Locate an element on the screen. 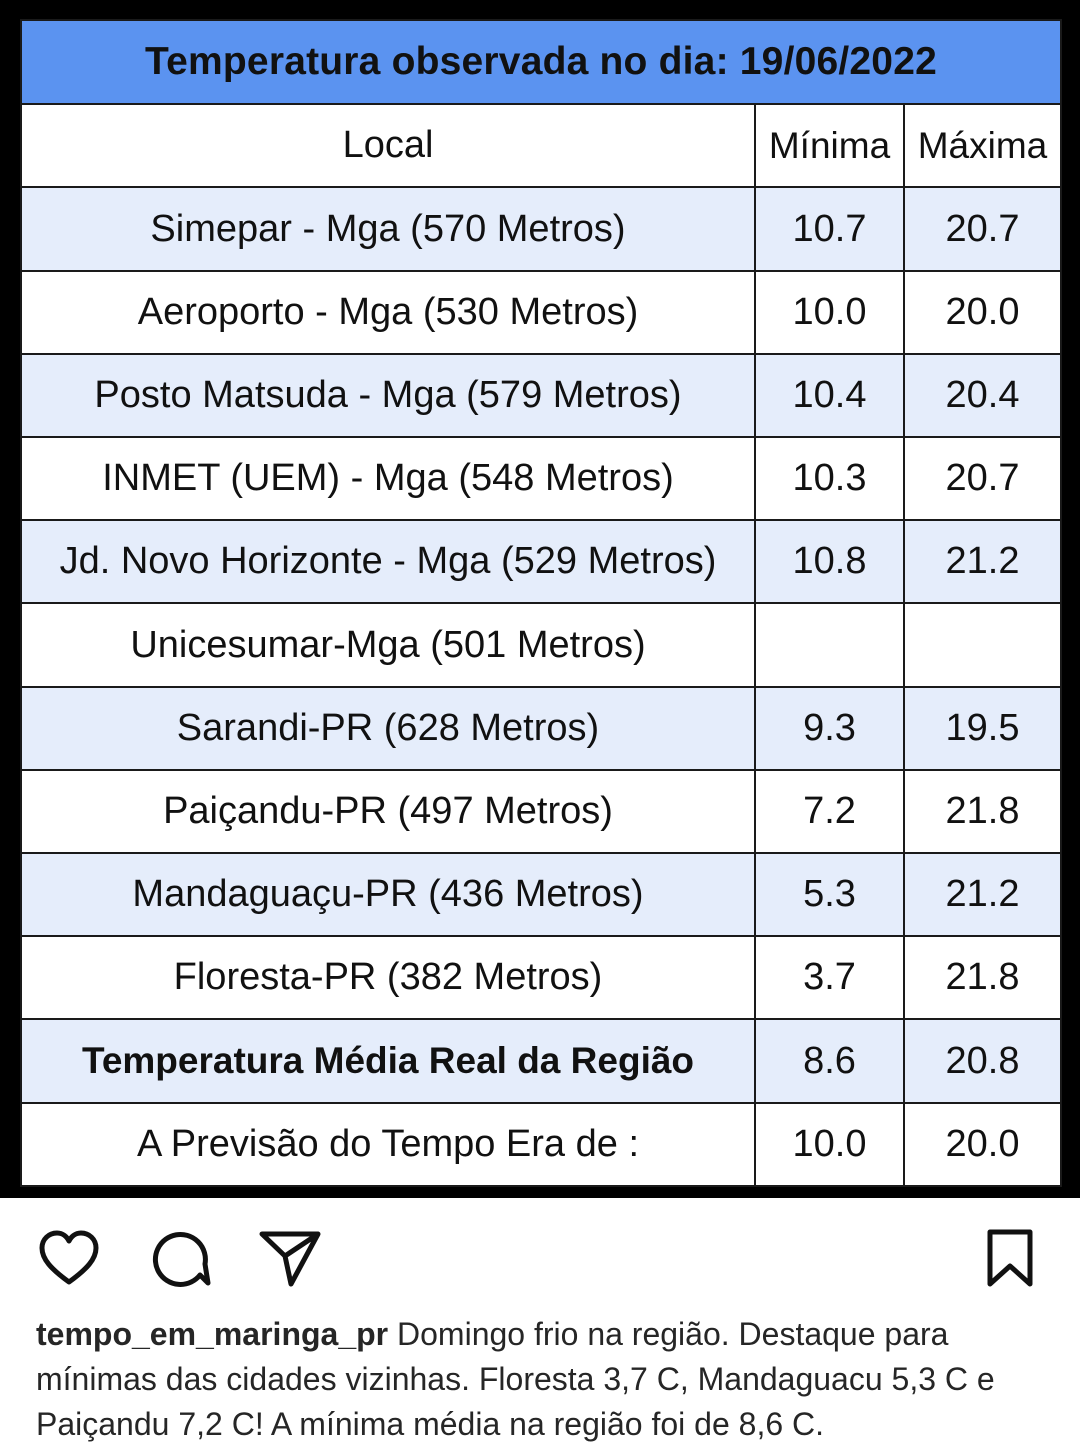 The height and width of the screenshot is (1455, 1080). forecast-max: 20.0 is located at coordinates (982, 1144).